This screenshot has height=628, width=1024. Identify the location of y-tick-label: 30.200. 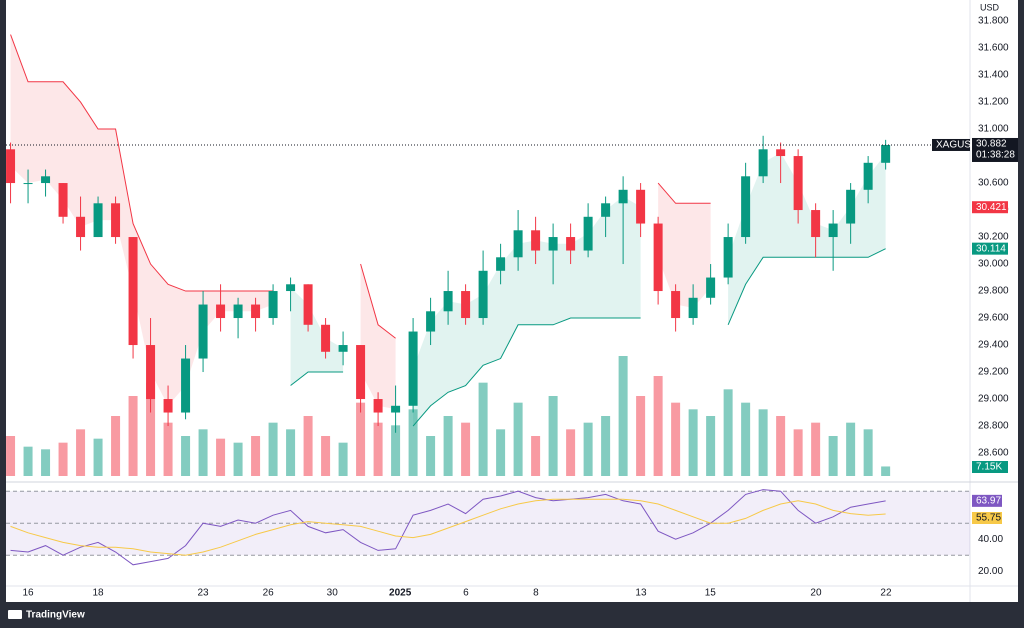
(993, 237).